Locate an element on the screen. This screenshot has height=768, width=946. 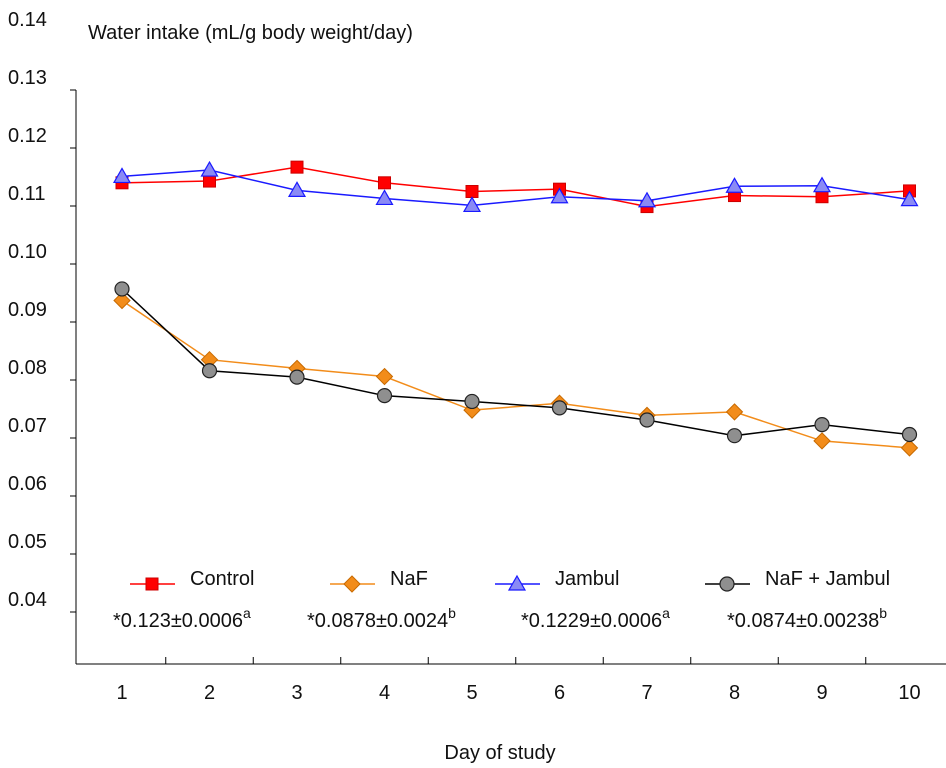
x-tick-label: 1 is located at coordinates (121, 693).